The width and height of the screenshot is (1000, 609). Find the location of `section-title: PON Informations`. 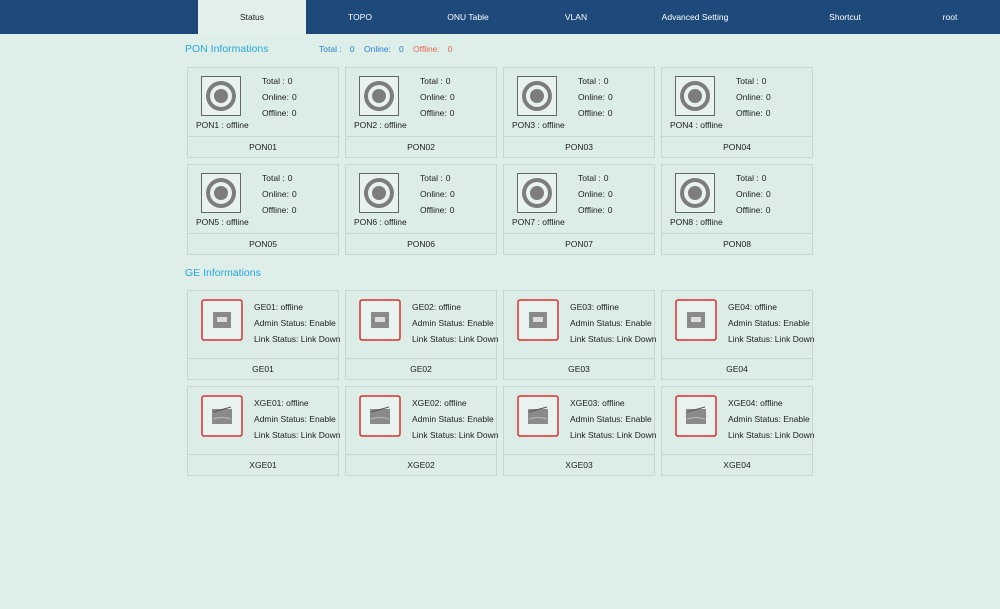

section-title: PON Informations is located at coordinates (227, 49).